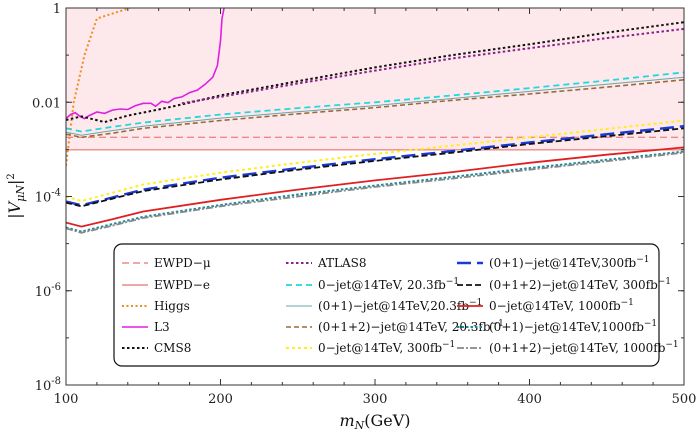  I want to click on legend-label: Higgs, so click(172, 306).